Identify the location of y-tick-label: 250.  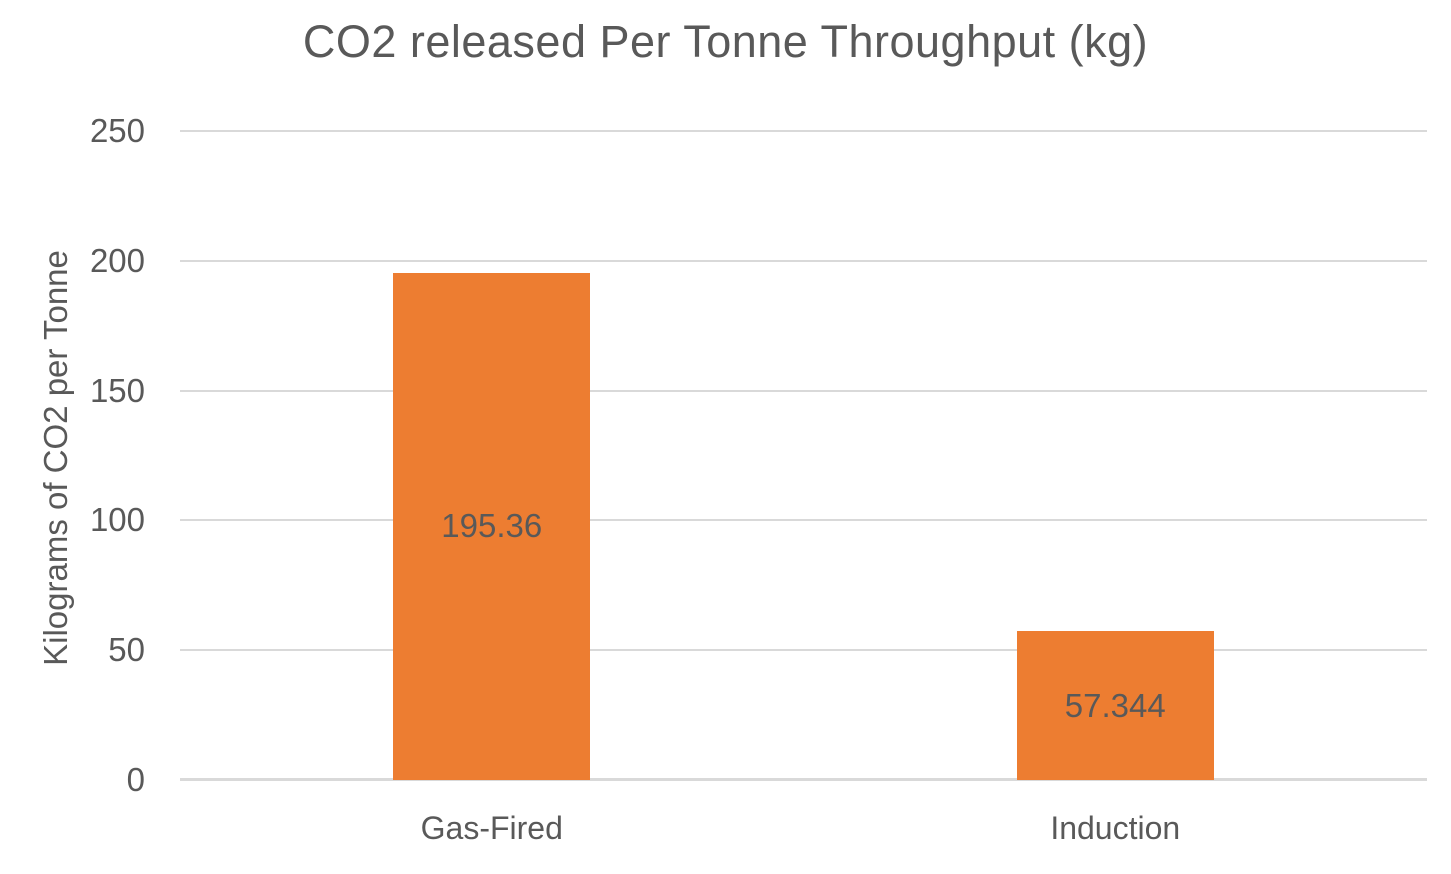
(117, 130).